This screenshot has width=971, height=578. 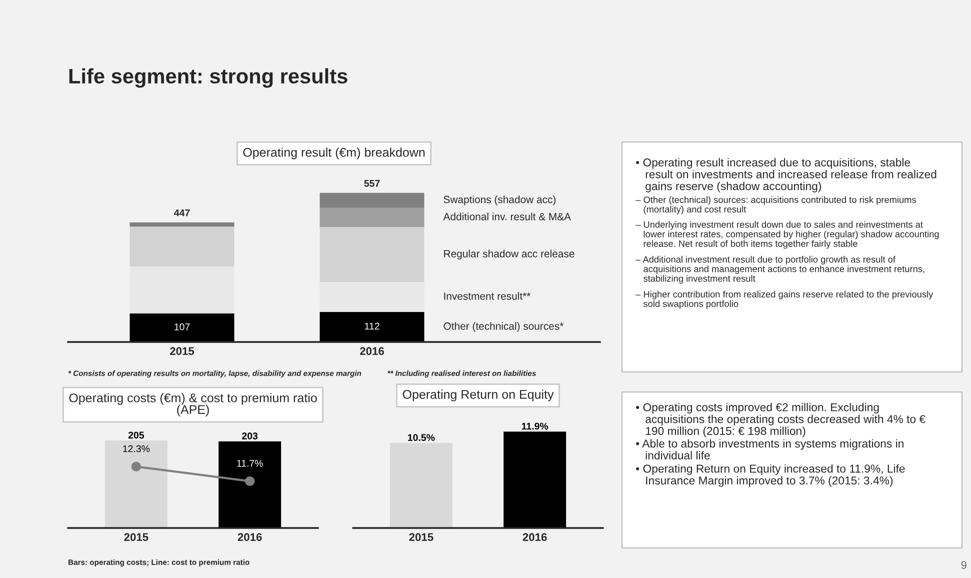 I want to click on text: • Operating Return on Equity increased to 11.9%, Life Insurance Margin improved to 3.7% (2015: 3.4%), so click(x=770, y=475).